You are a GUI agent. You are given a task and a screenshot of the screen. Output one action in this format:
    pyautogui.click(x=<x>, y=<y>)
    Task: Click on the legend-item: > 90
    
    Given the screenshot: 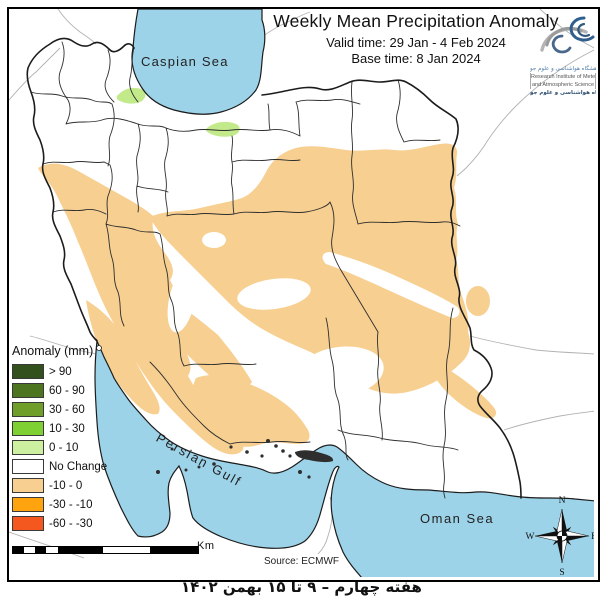 What is the action you would take?
    pyautogui.click(x=72, y=371)
    